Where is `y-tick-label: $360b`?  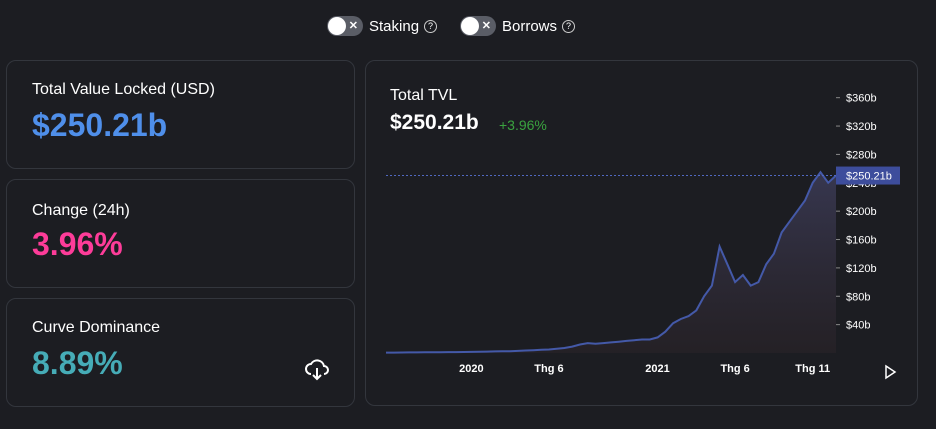
y-tick-label: $360b is located at coordinates (861, 99).